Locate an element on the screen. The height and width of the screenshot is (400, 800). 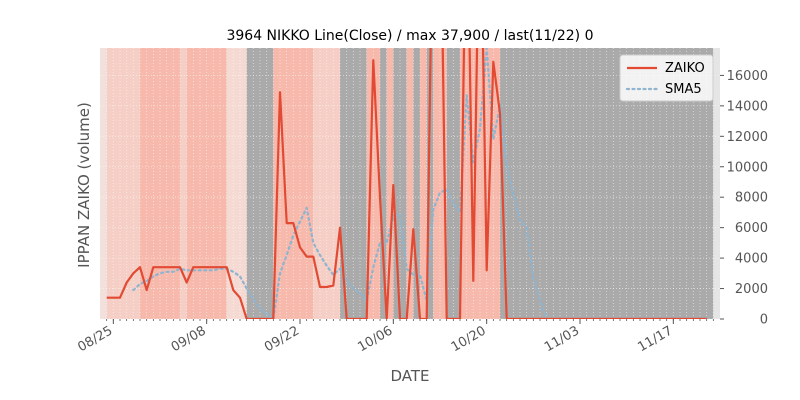
y-axis-label: IPPAN ZAIKO (volume) is located at coordinates (84, 185).